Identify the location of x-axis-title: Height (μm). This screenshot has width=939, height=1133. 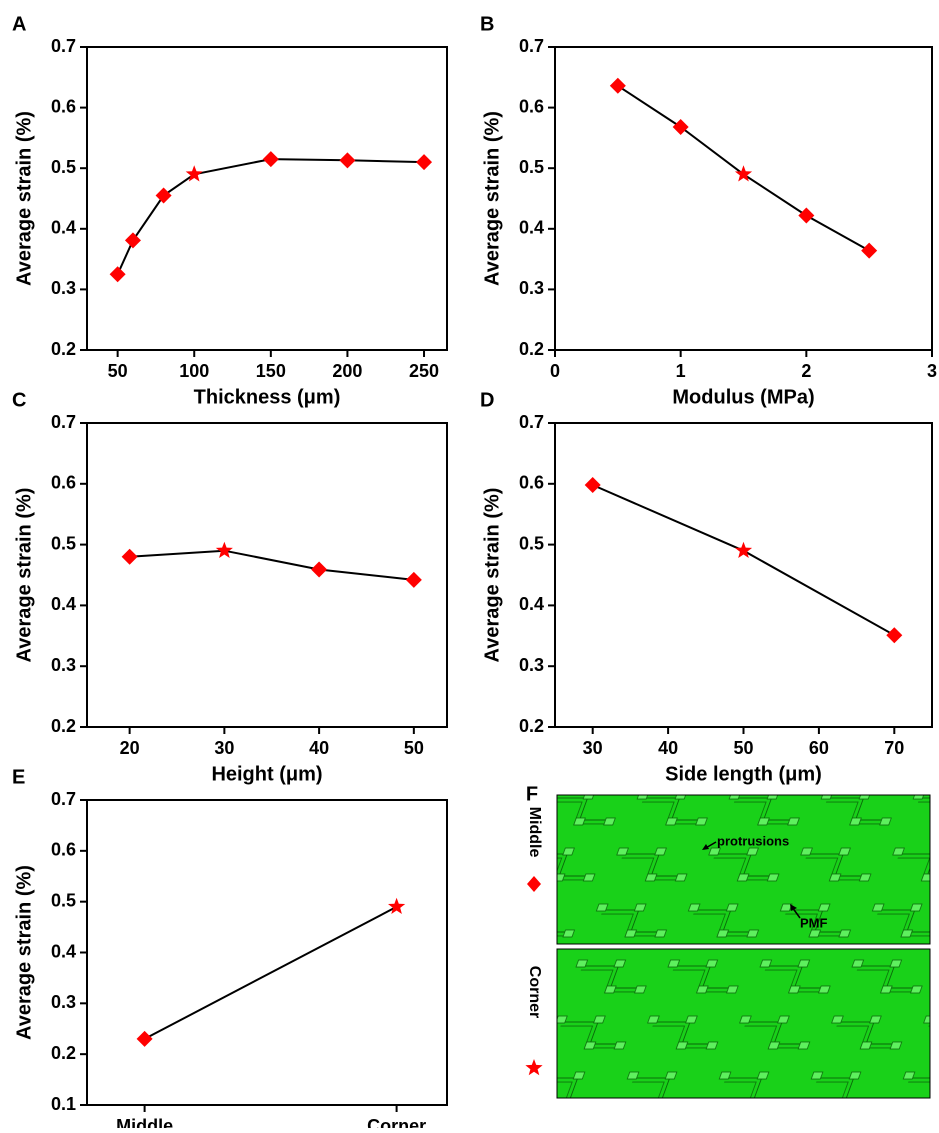
(266, 774).